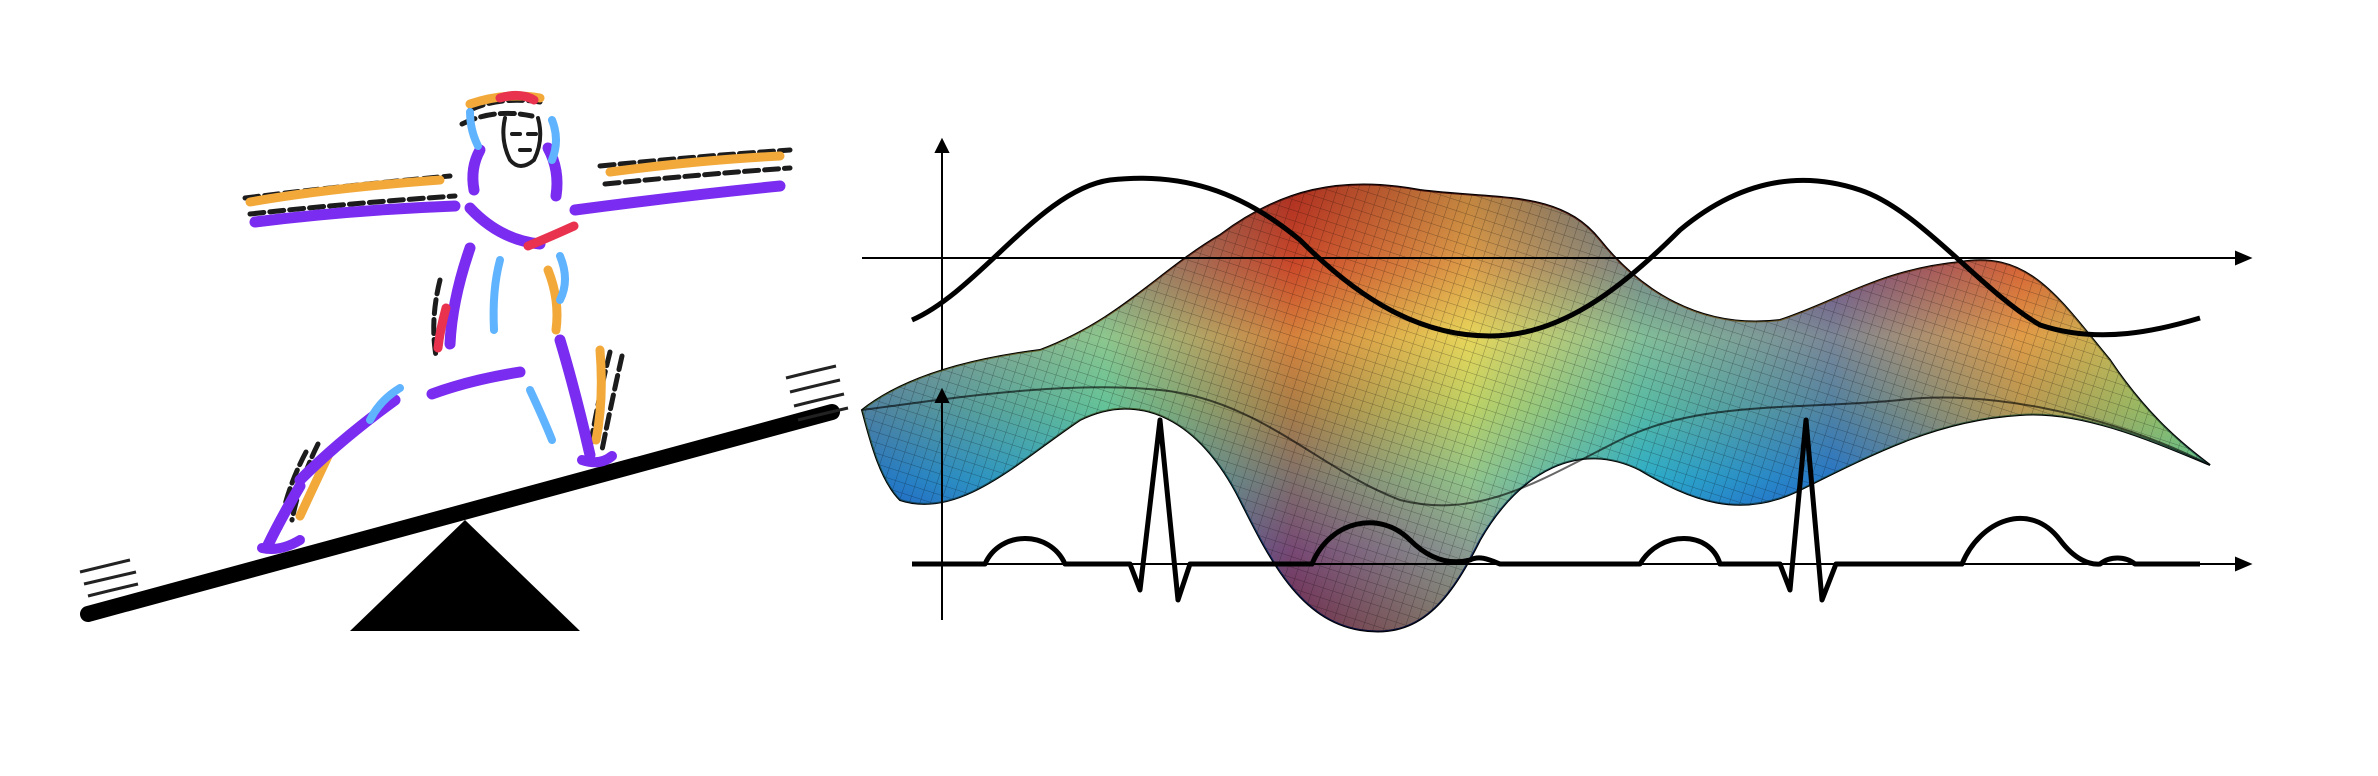 The height and width of the screenshot is (776, 2378). What do you see at coordinates (517, 322) in the screenshot?
I see `stylized-human-figure` at bounding box center [517, 322].